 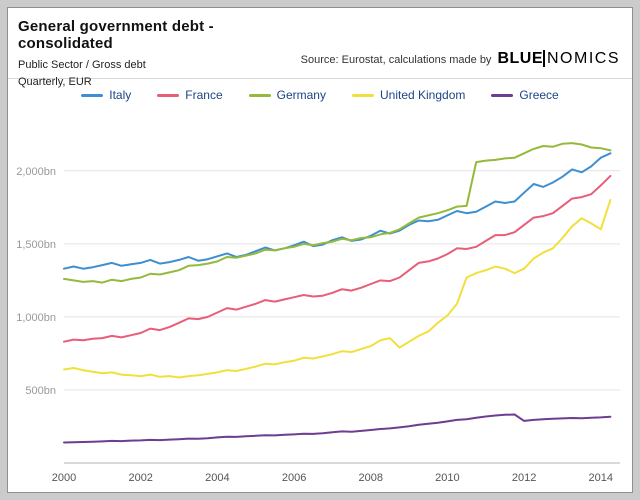 What do you see at coordinates (36, 245) in the screenshot?
I see `y-tick-label: 1,500bn` at bounding box center [36, 245].